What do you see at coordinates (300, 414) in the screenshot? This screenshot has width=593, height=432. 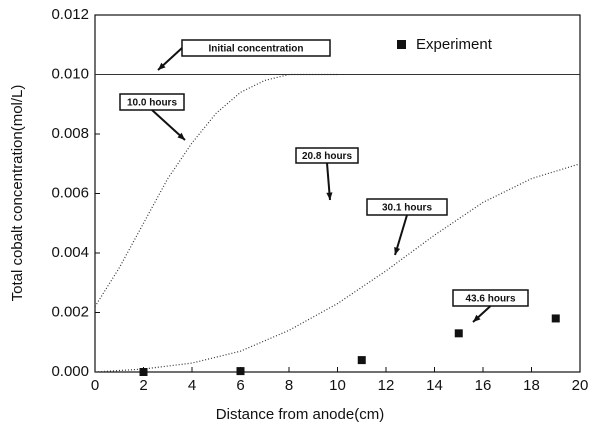 I see `x-axis-label: Distance from anode(cm)` at bounding box center [300, 414].